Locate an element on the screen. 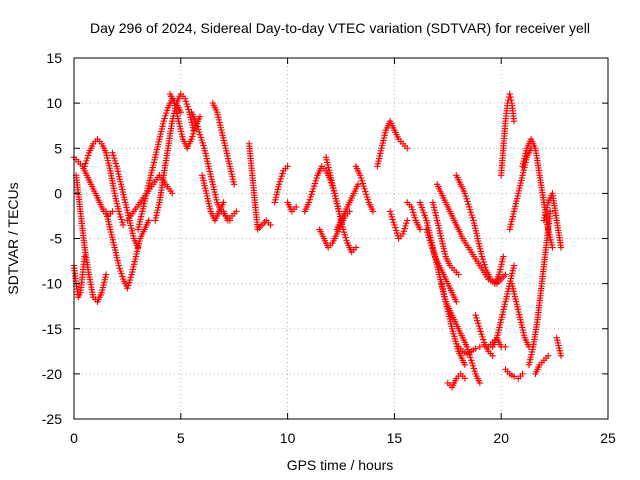  x-tick-label: 10 is located at coordinates (288, 438).